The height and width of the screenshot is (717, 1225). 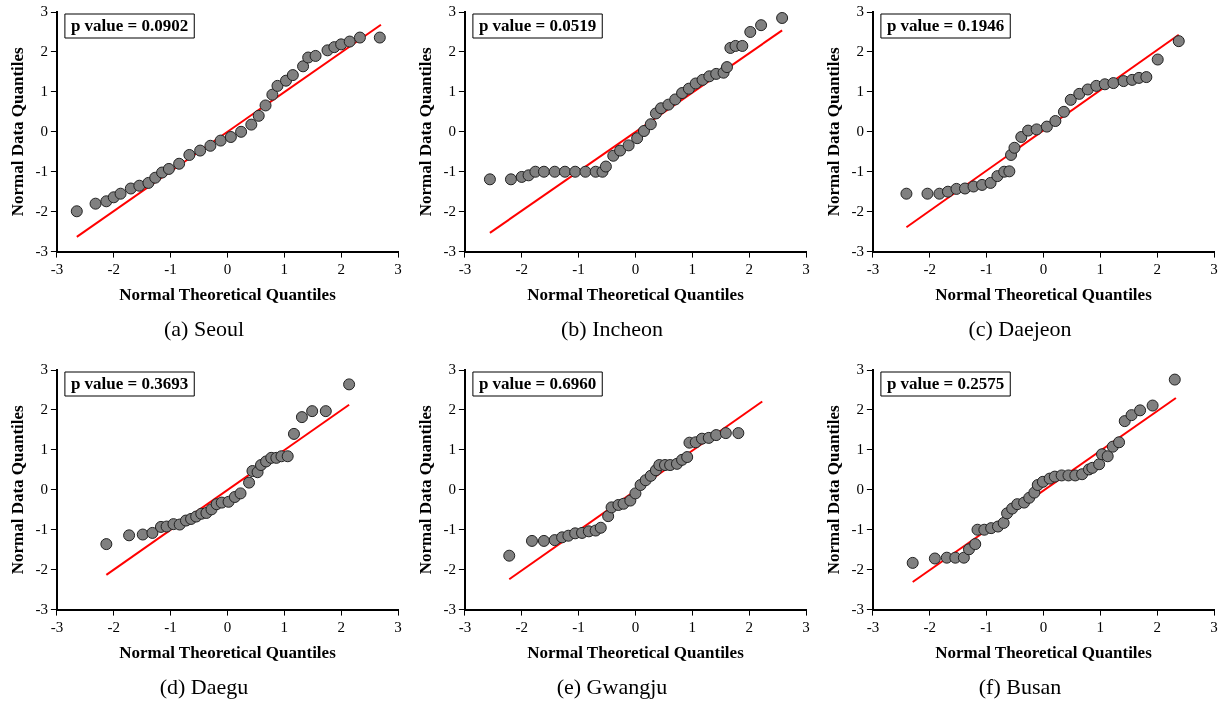 I want to click on annotation: p value = 0.3693, so click(x=129, y=384).